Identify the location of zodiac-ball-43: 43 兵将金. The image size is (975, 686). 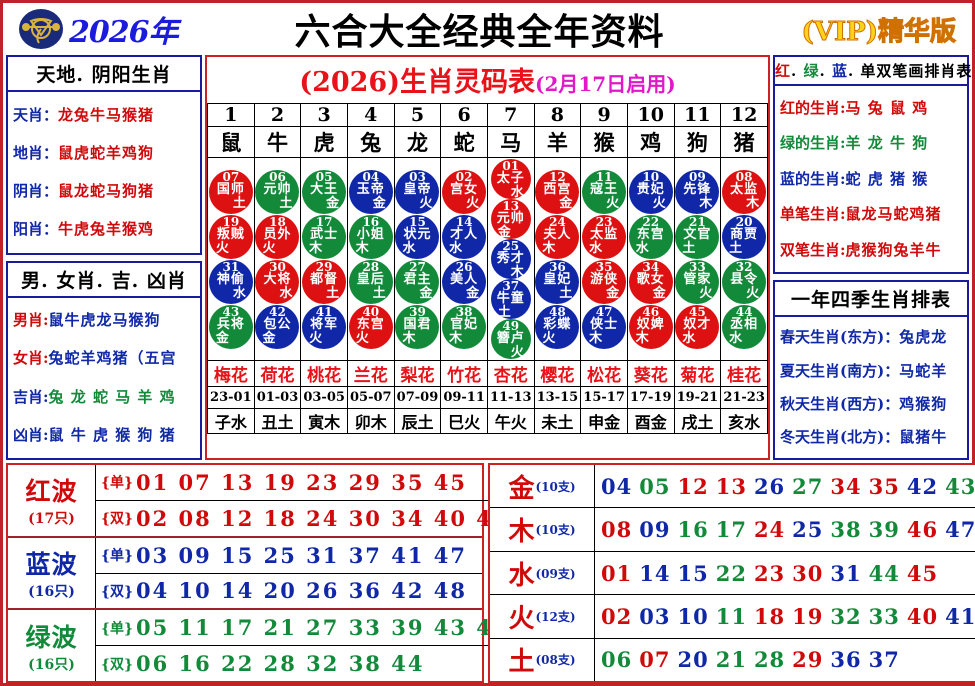
(230, 326).